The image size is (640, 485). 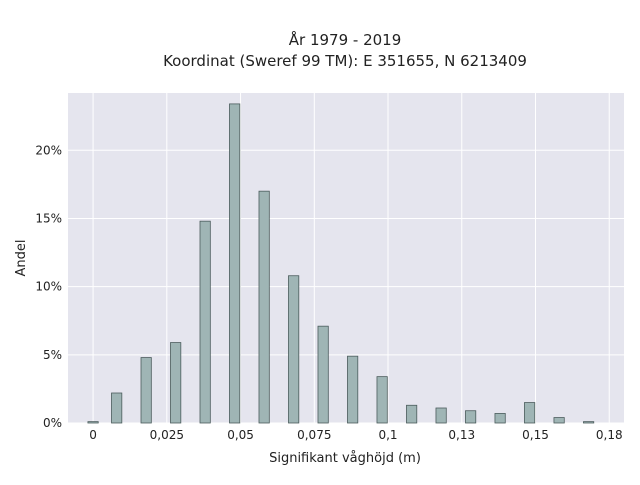 I want to click on x-tick-label-5: 0,13, so click(x=461, y=435).